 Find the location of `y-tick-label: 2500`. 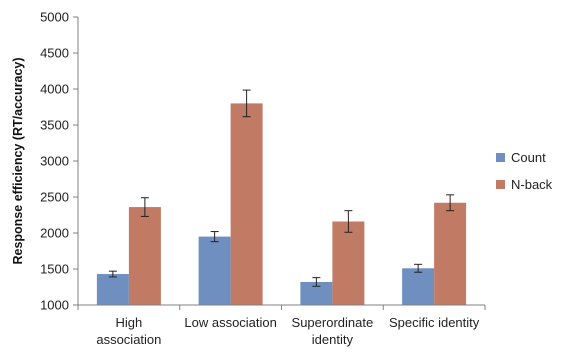

y-tick-label: 2500 is located at coordinates (54, 197).